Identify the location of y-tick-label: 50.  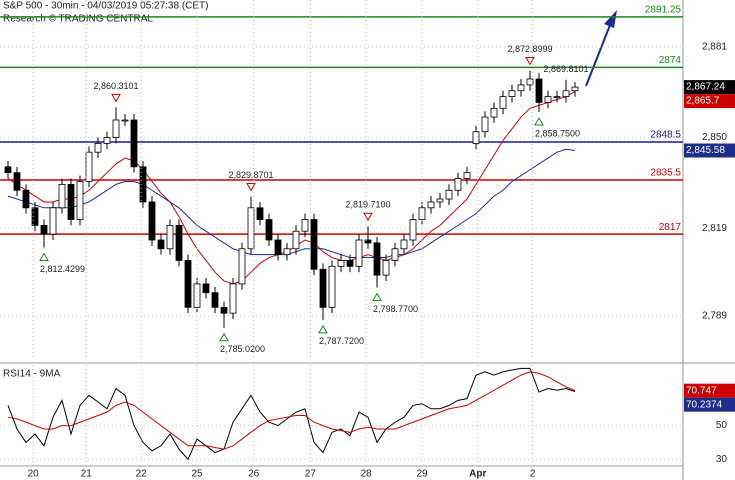
(722, 425).